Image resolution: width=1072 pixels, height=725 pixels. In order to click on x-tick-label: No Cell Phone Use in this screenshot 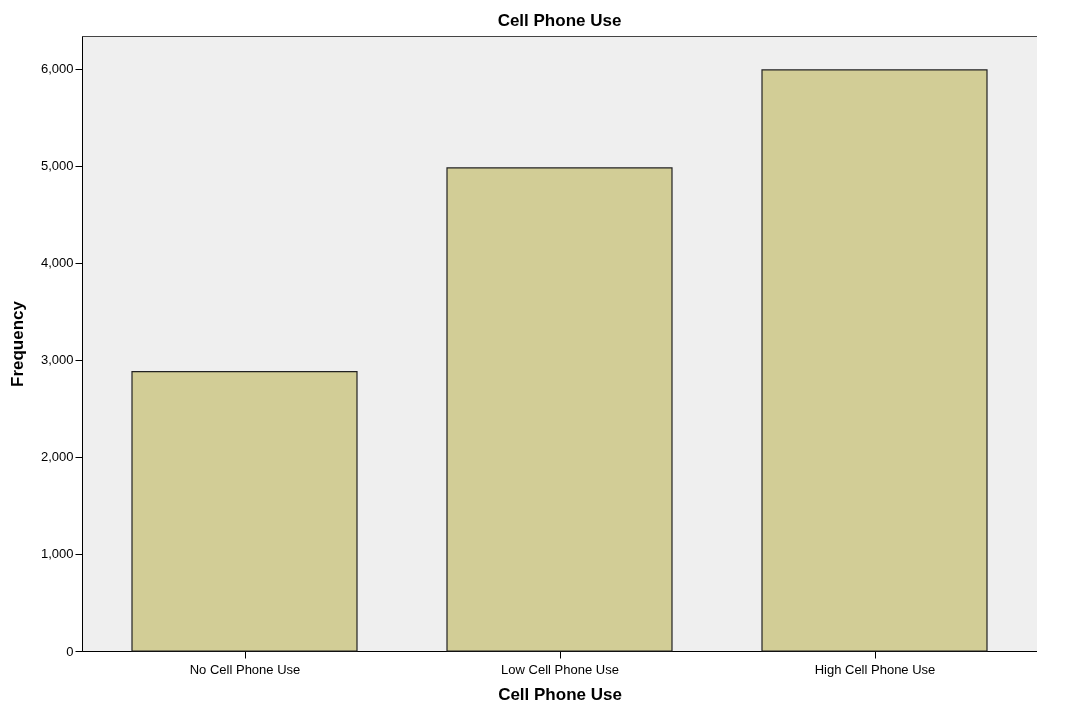, I will do `click(245, 669)`.